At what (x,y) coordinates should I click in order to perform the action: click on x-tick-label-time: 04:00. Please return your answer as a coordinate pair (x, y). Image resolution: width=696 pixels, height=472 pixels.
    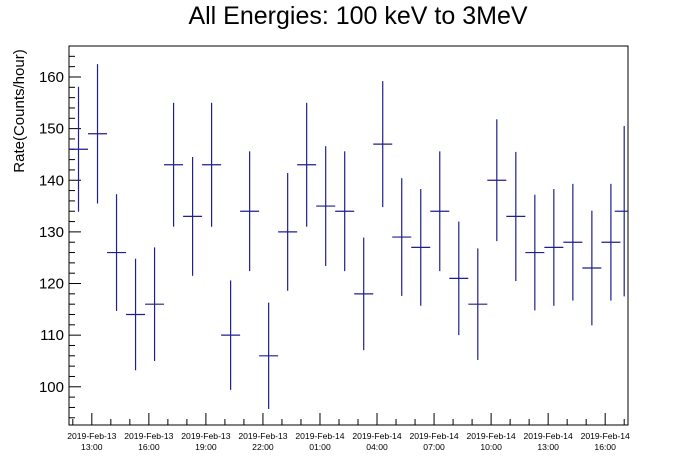
    Looking at the image, I should click on (377, 447).